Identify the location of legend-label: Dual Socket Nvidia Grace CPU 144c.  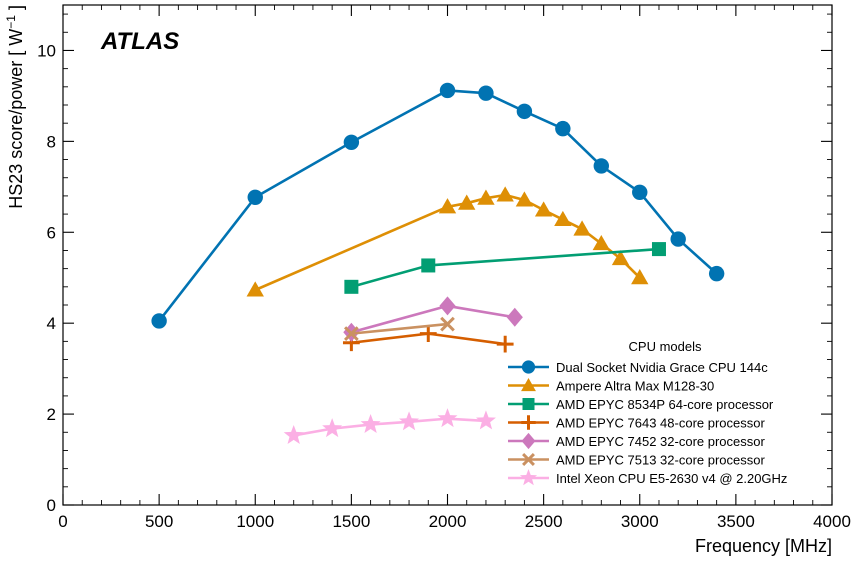
(662, 367).